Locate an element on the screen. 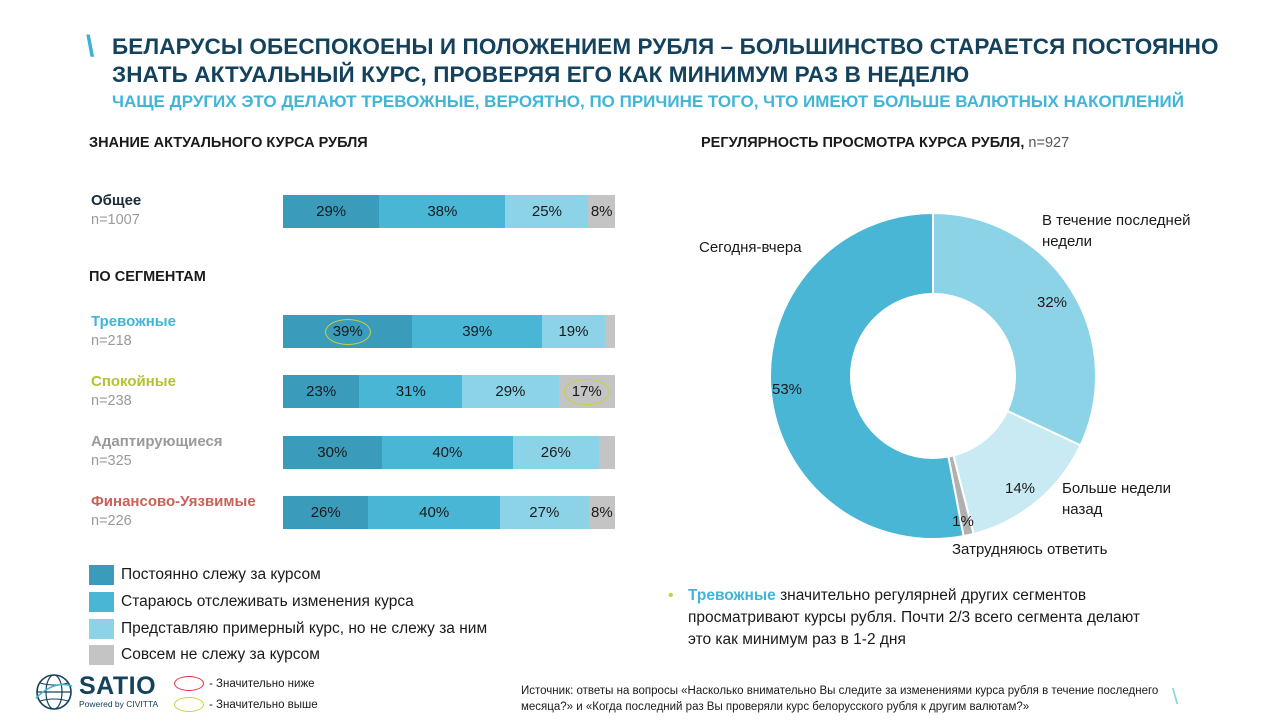 The width and height of the screenshot is (1280, 721). footer-slash-mark: \ is located at coordinates (1175, 696).